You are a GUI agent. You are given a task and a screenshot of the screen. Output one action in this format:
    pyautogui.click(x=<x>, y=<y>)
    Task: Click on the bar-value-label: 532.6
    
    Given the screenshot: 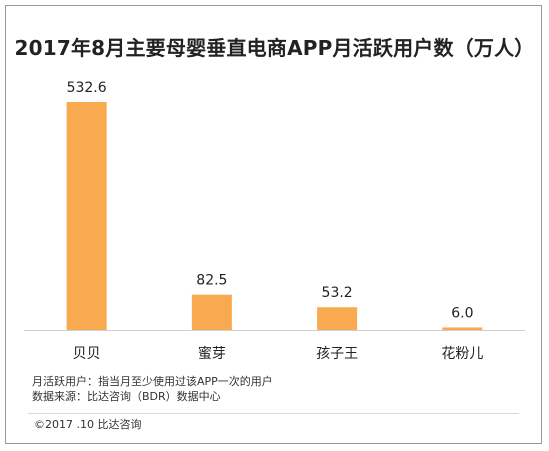 What is the action you would take?
    pyautogui.click(x=87, y=88)
    